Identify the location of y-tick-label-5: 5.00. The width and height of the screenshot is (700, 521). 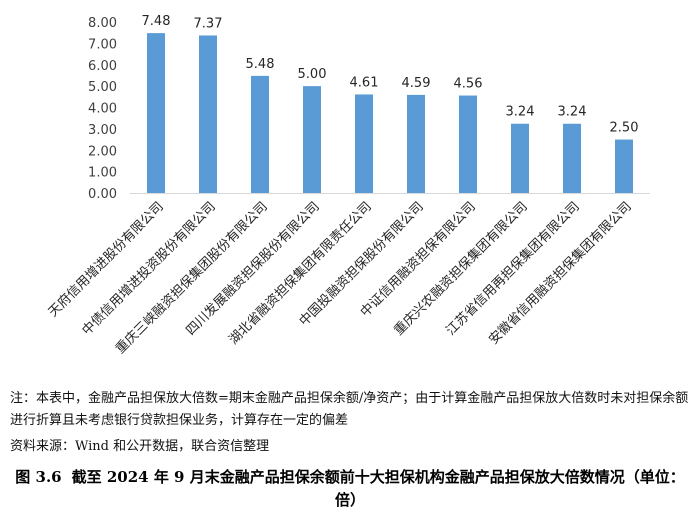
(102, 87).